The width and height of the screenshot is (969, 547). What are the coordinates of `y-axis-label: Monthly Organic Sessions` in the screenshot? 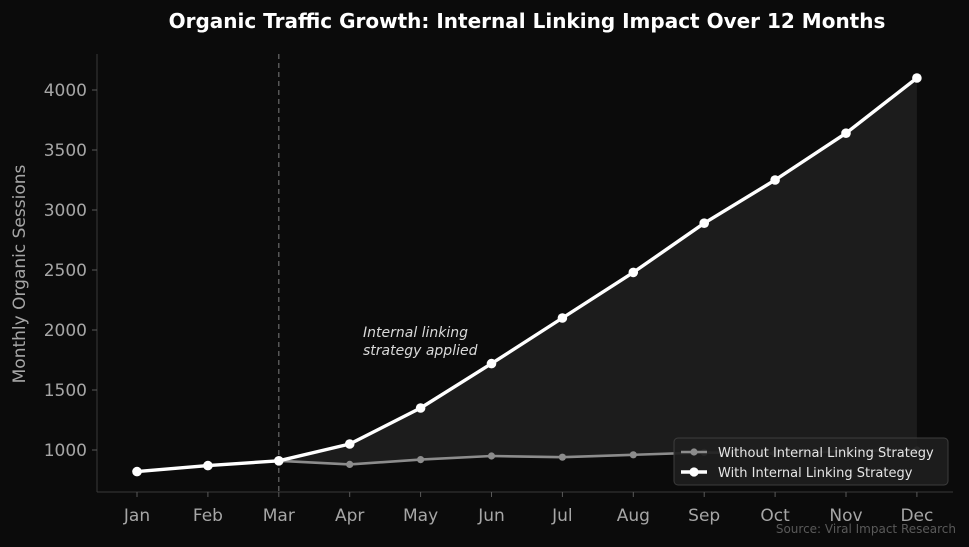 It's located at (20, 273).